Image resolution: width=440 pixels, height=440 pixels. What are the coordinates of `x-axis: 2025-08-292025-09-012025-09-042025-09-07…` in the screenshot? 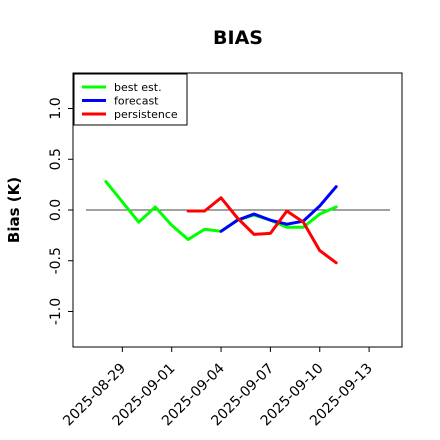 It's located at (218, 388).